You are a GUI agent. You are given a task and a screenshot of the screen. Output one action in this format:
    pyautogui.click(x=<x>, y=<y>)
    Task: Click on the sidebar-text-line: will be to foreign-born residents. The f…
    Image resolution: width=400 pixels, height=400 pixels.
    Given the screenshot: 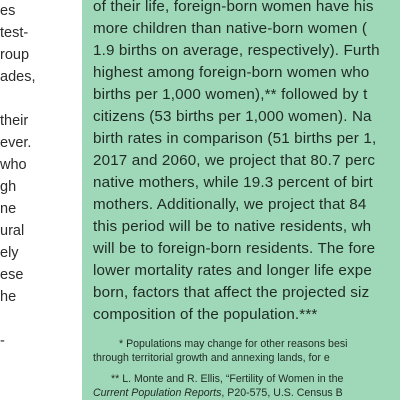 What is the action you would take?
    pyautogui.click(x=234, y=248)
    